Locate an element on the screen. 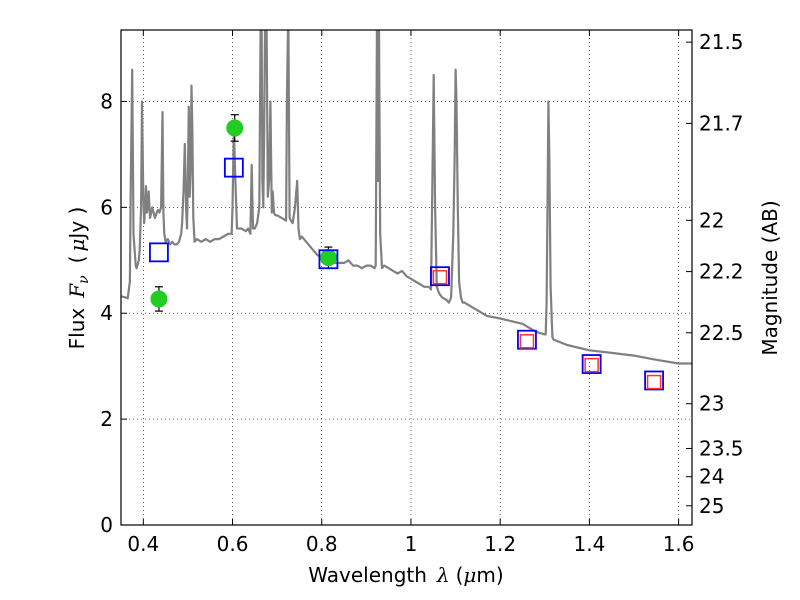  x-tick-label: 1 is located at coordinates (411, 544).